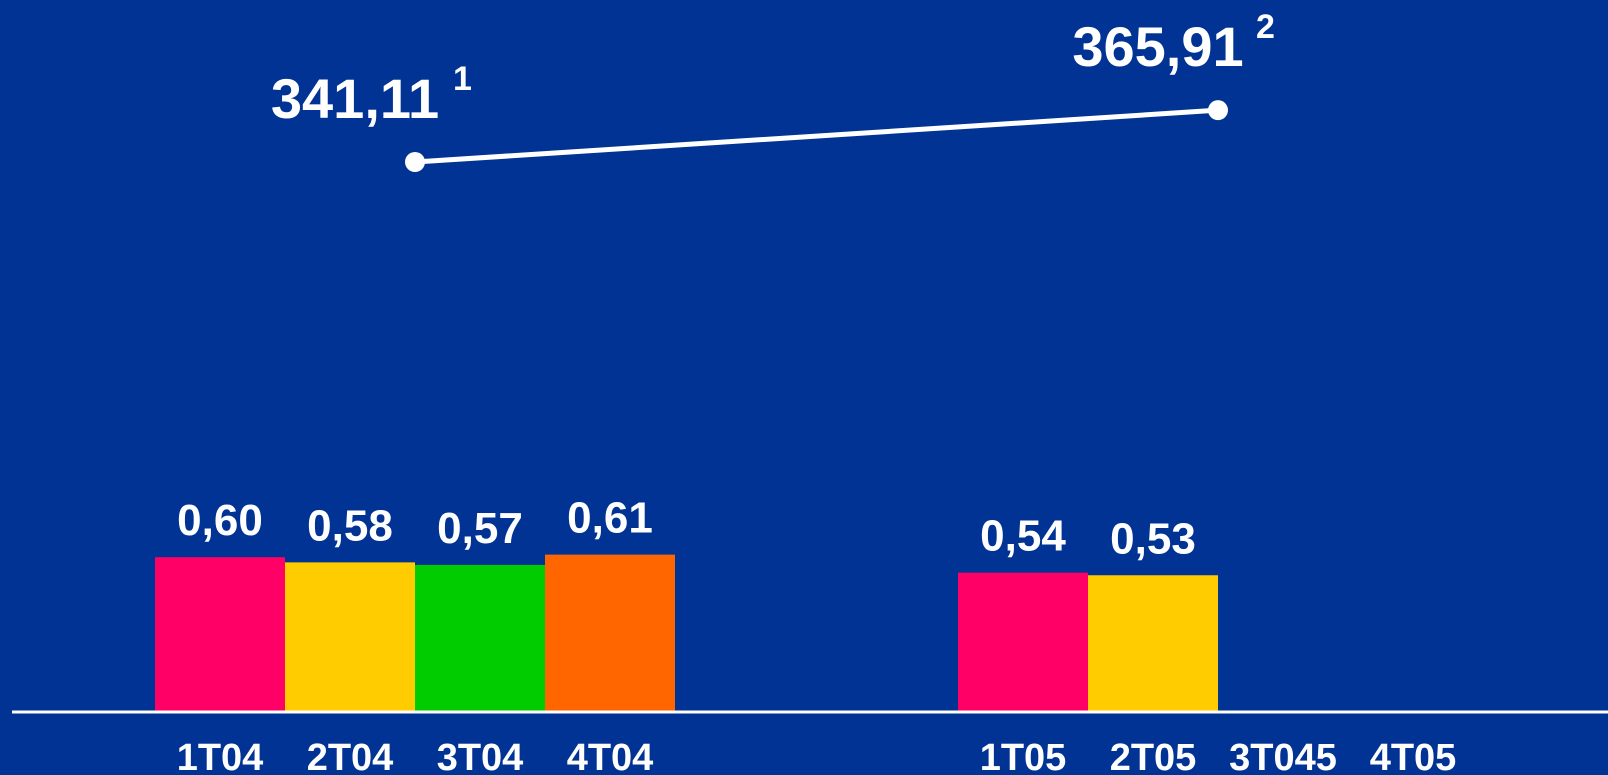  I want to click on bar-value-label-1t05: 0,54, so click(1023, 536).